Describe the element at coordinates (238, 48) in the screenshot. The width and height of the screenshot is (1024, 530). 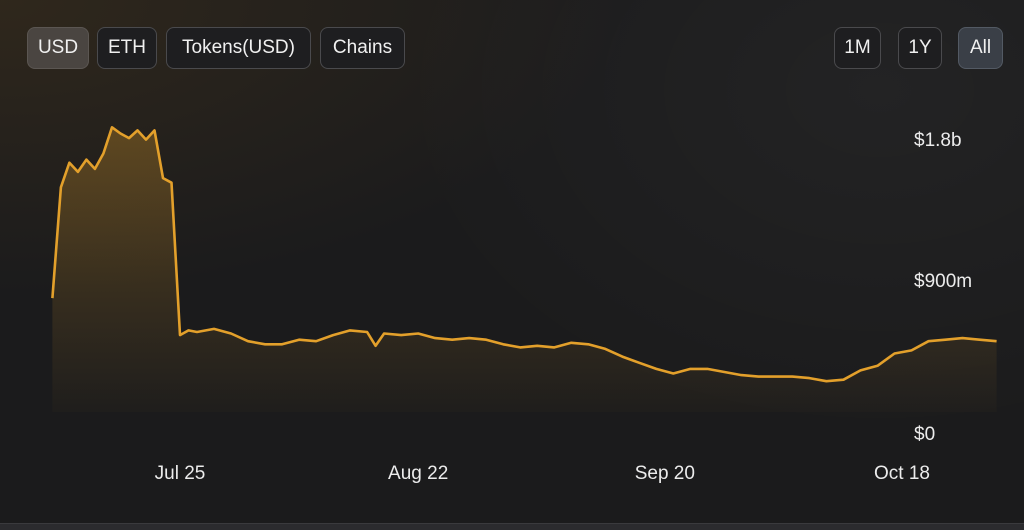
I see `tokens-usd-button: Tokens(USD)` at that location.